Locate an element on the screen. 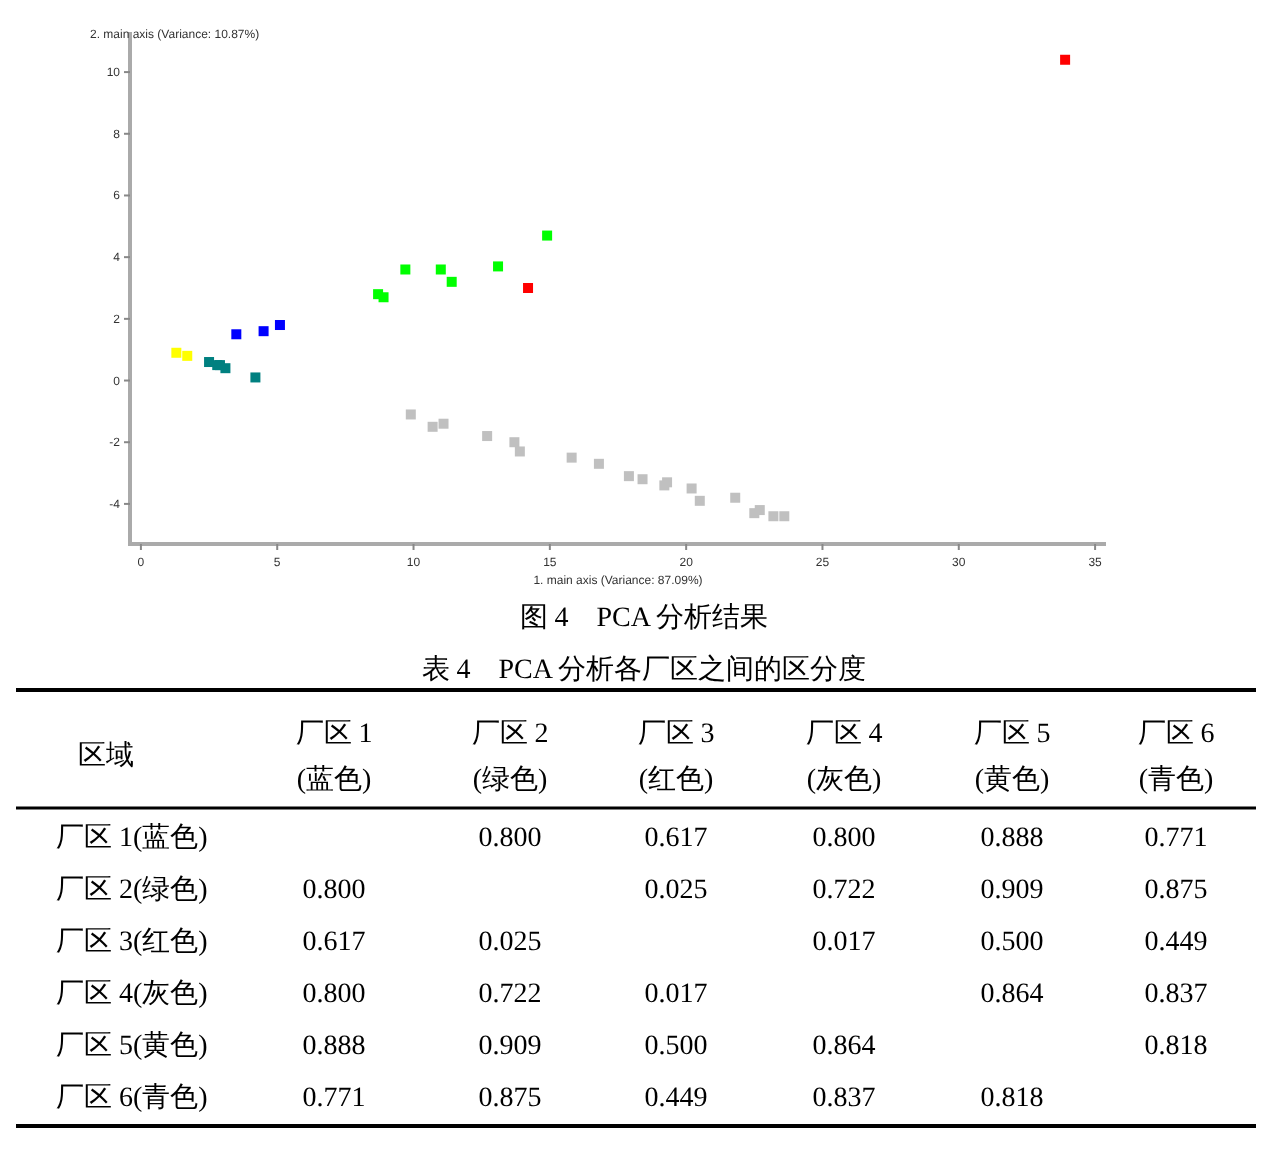  y-axis-title: 区域 is located at coordinates (106, 756).